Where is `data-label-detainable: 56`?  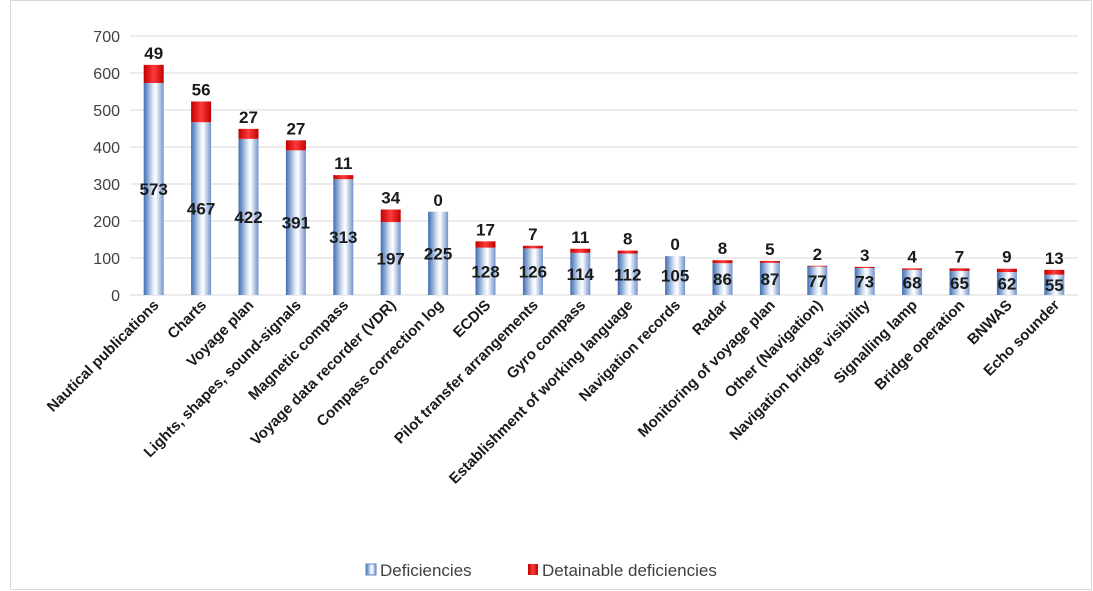 data-label-detainable: 56 is located at coordinates (201, 89).